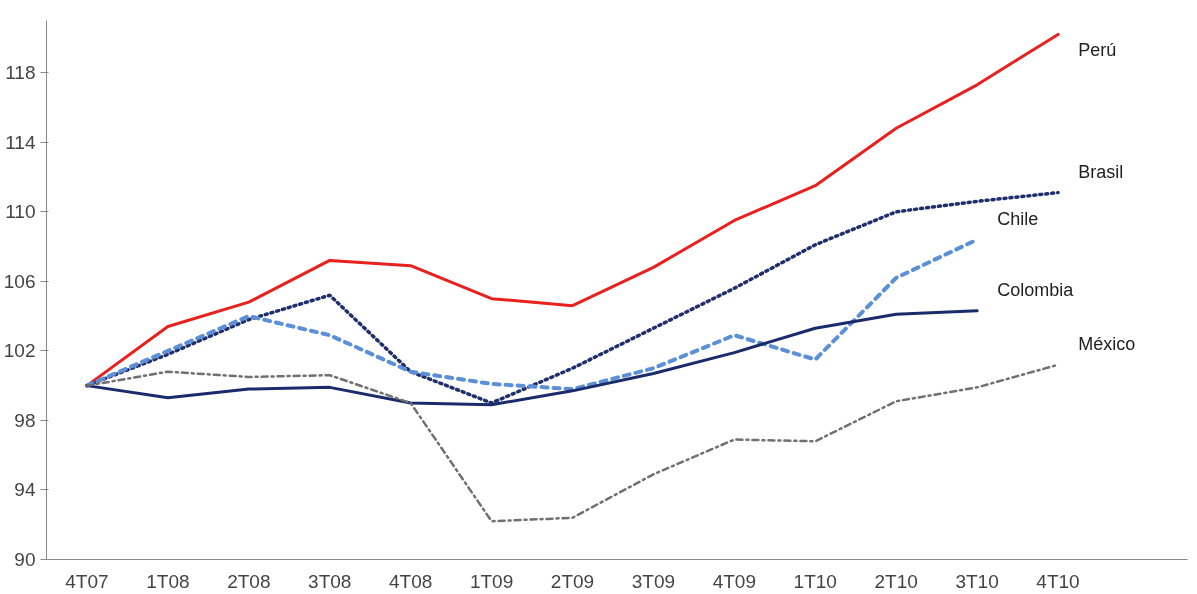 The image size is (1197, 594). I want to click on x-tick-label: 2T08, so click(249, 581).